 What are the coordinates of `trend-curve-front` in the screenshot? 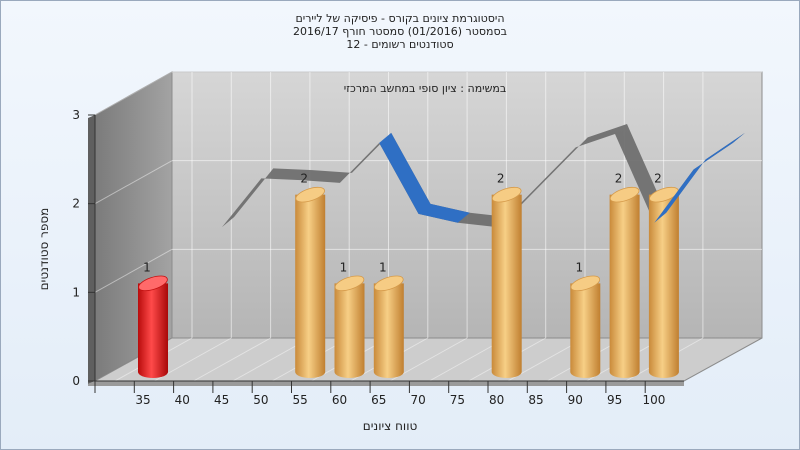 It's located at (562, 177).